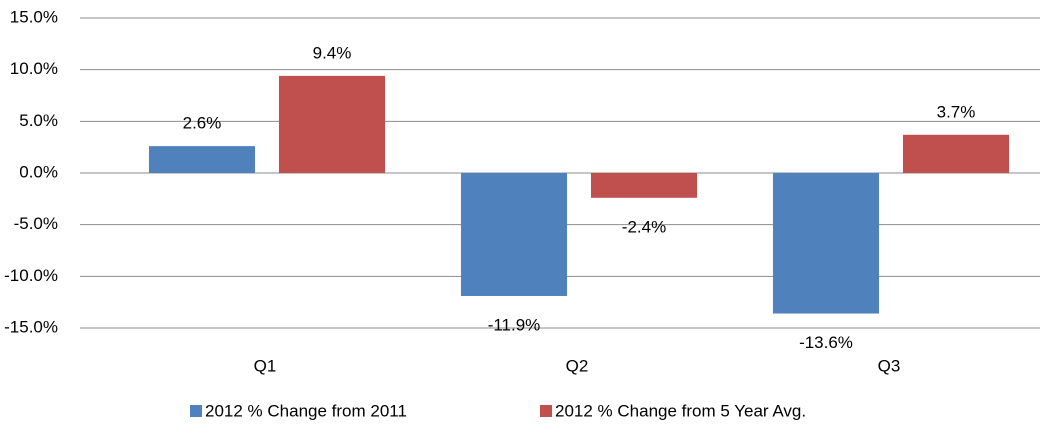 Image resolution: width=1042 pixels, height=432 pixels. What do you see at coordinates (577, 365) in the screenshot?
I see `x-tick-label: Q2` at bounding box center [577, 365].